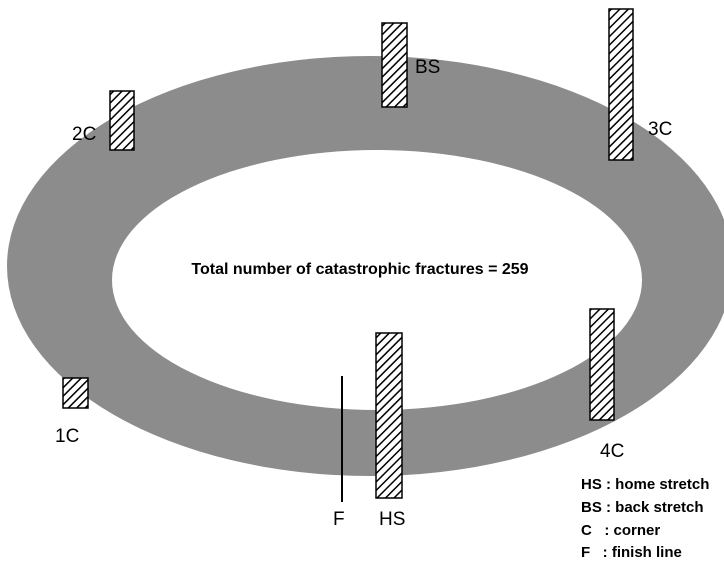 Image resolution: width=724 pixels, height=562 pixels. I want to click on label-1c: 1C, so click(67, 436).